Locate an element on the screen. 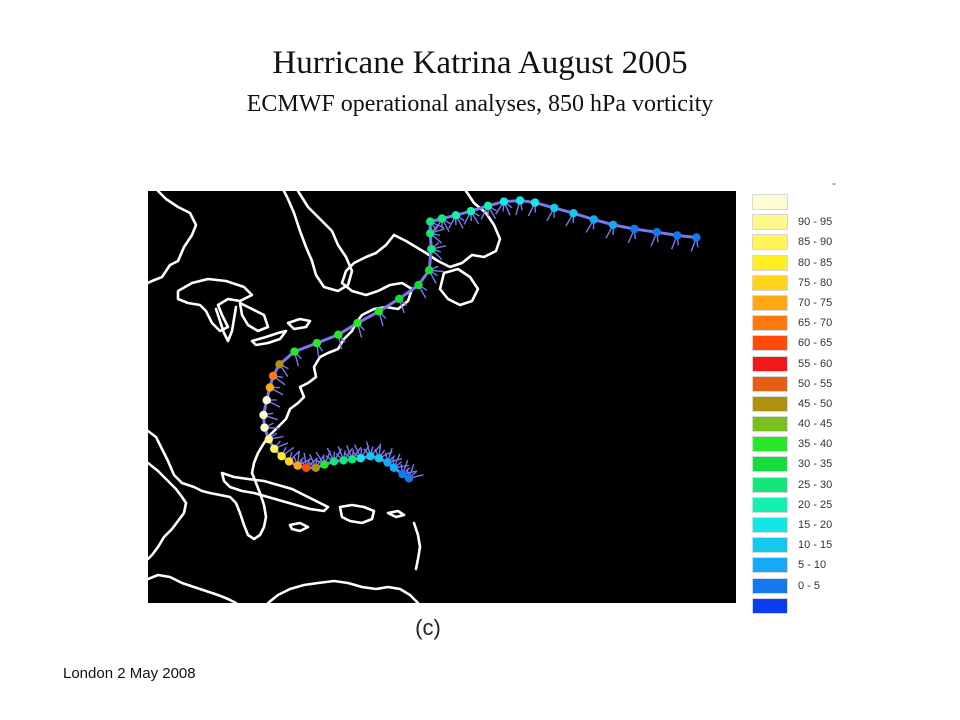 The width and height of the screenshot is (960, 720). coastline-jamaica is located at coordinates (299, 527).